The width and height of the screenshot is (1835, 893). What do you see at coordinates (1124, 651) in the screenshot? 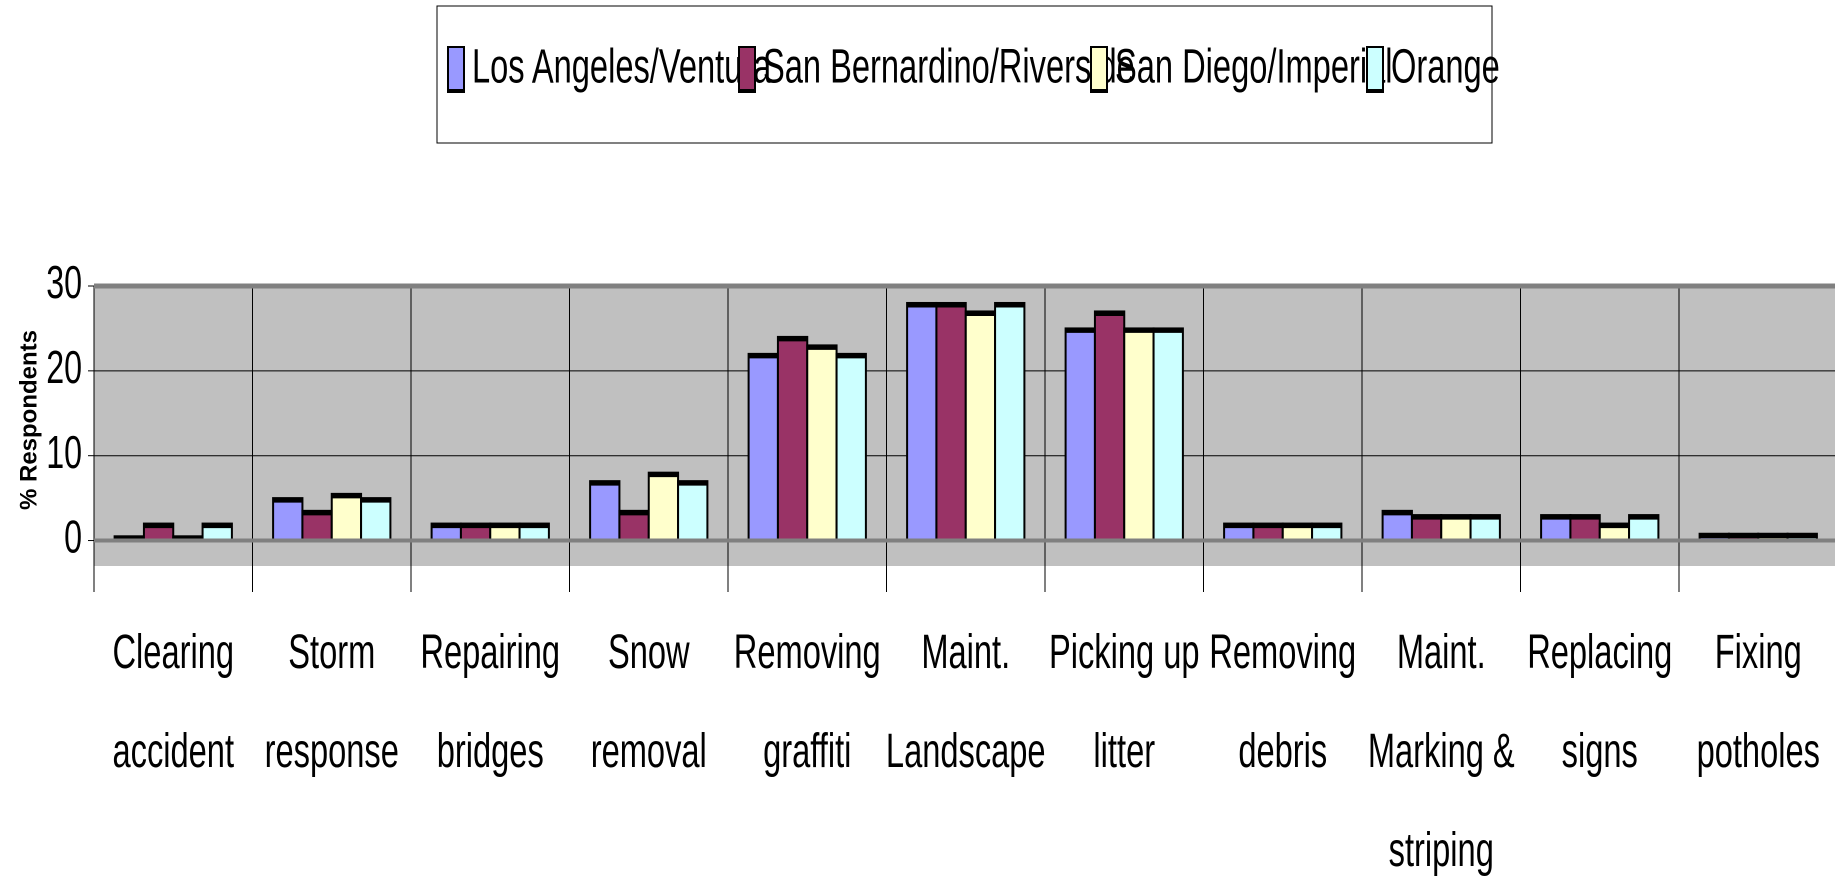
I see `label-line: Picking up` at bounding box center [1124, 651].